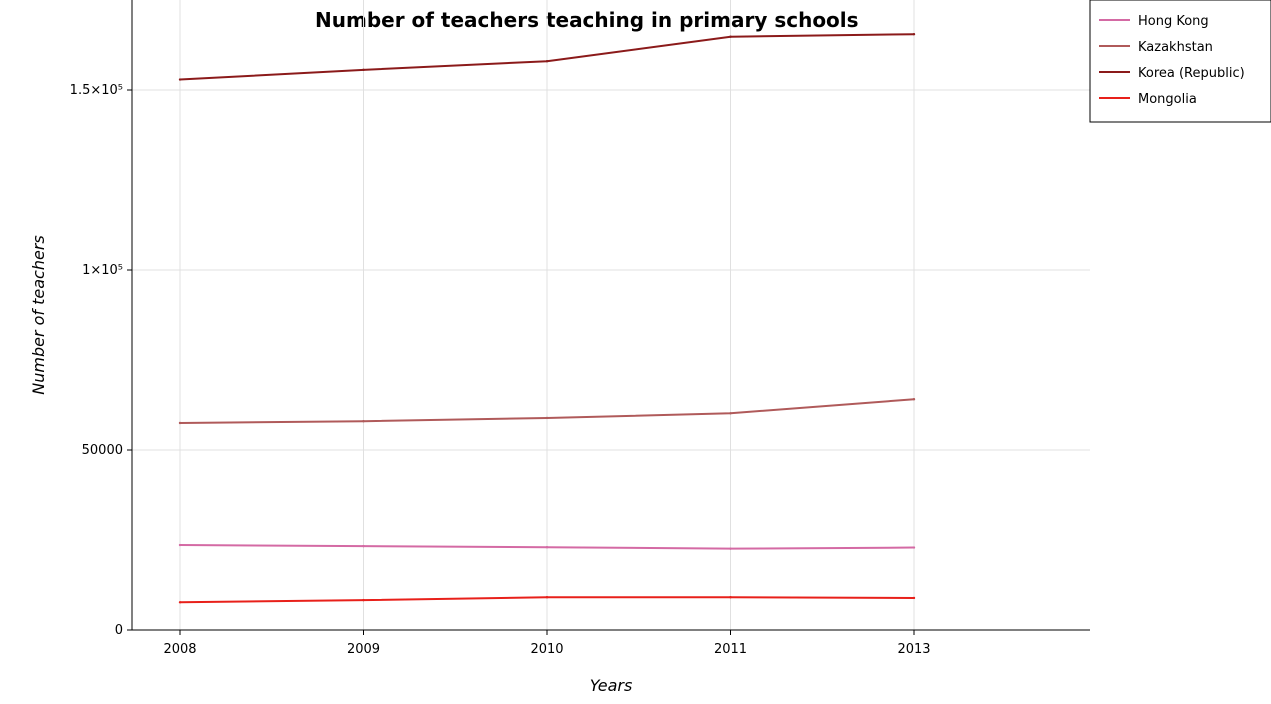 This screenshot has height=704, width=1271. What do you see at coordinates (611, 685) in the screenshot?
I see `x-axis-title: Years` at bounding box center [611, 685].